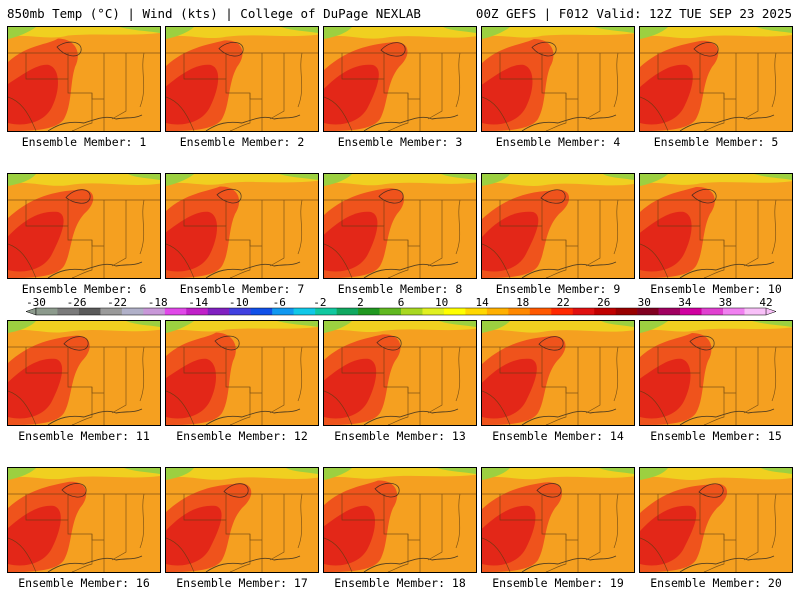 This screenshot has width=800, height=600. What do you see at coordinates (685, 302) in the screenshot?
I see `colorbar-tick-label: 34` at bounding box center [685, 302].